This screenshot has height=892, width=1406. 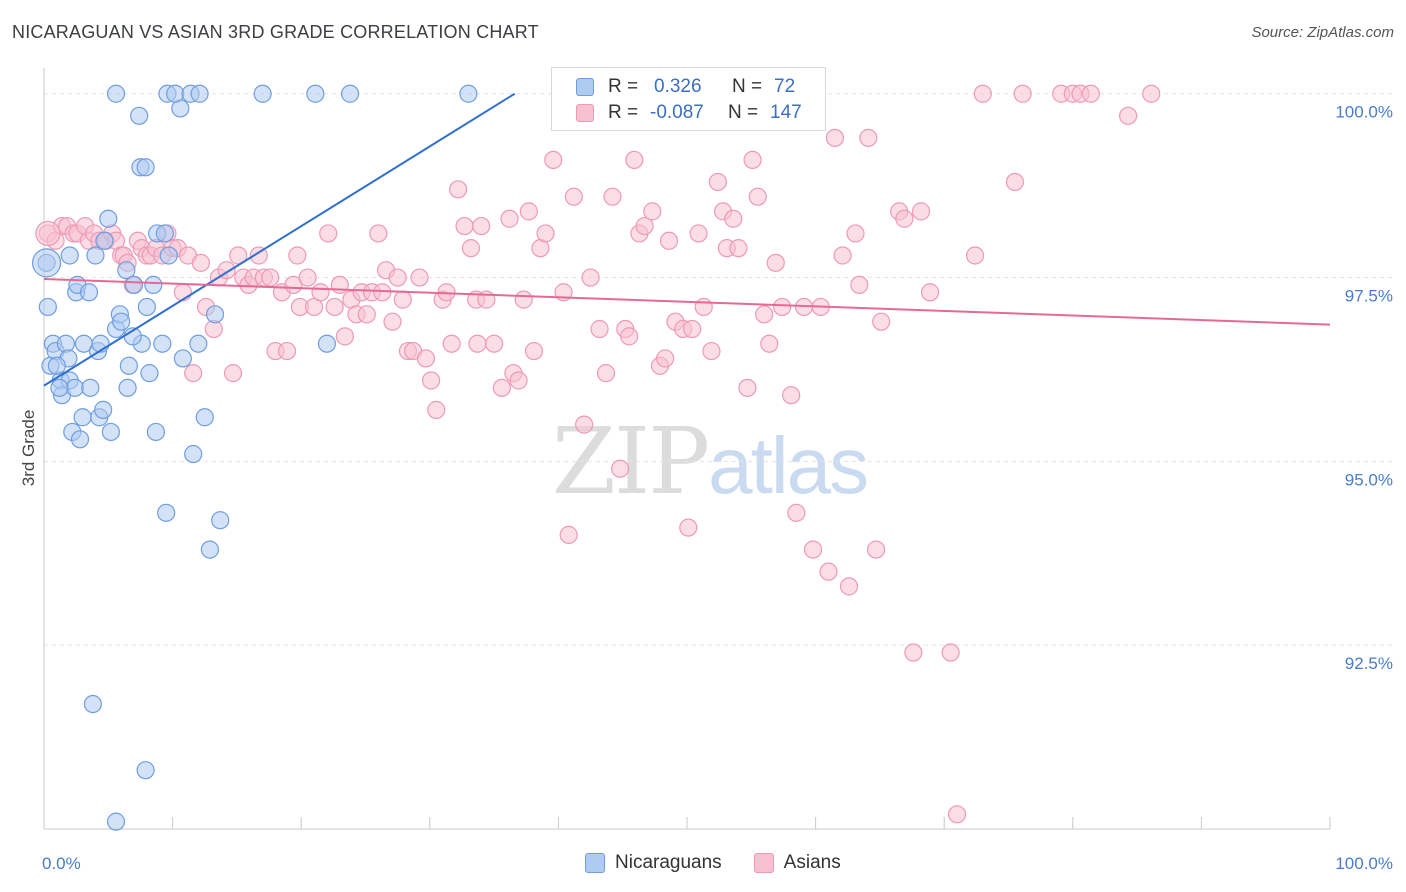 What do you see at coordinates (785, 86) in the screenshot?
I see `legend-n-value: 72` at bounding box center [785, 86].